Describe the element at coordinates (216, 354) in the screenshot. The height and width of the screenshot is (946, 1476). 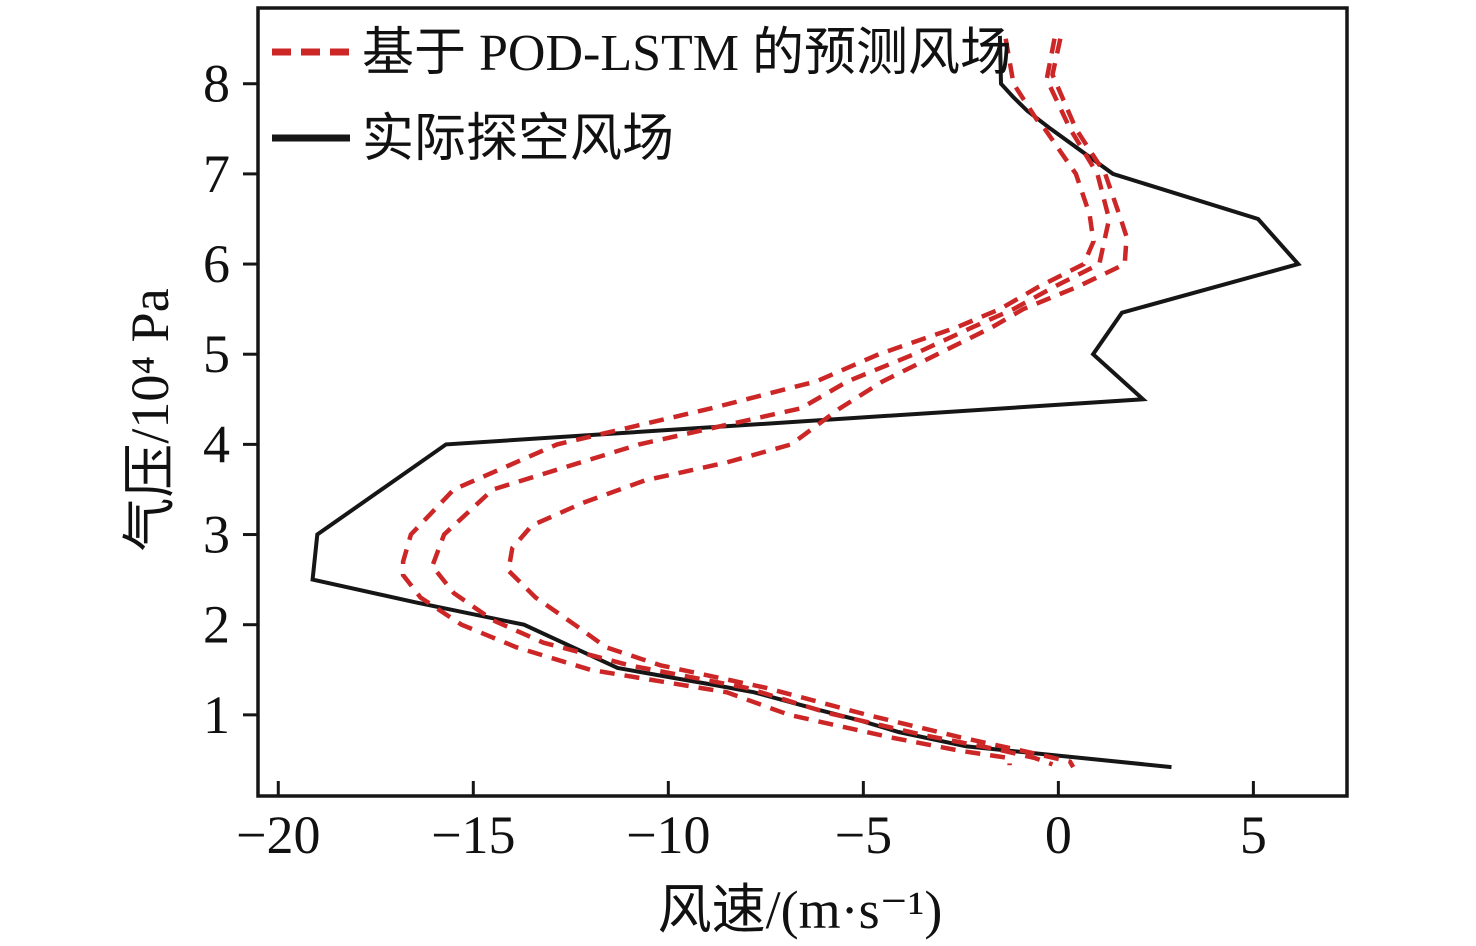
I see `y-tick-label: 5` at that location.